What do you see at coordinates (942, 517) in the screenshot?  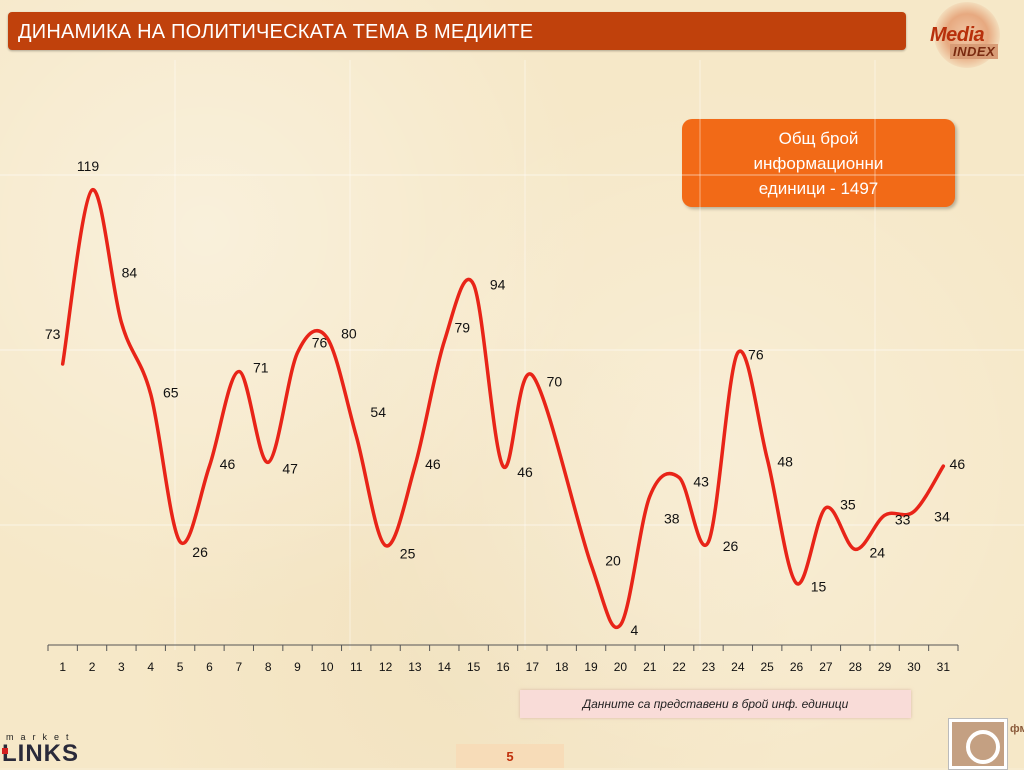 I see `data-label: 34` at bounding box center [942, 517].